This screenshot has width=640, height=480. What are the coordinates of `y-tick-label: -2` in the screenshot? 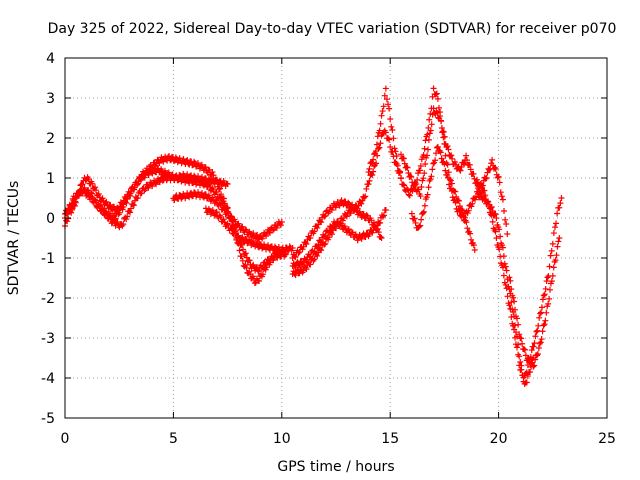 It's located at (48, 299).